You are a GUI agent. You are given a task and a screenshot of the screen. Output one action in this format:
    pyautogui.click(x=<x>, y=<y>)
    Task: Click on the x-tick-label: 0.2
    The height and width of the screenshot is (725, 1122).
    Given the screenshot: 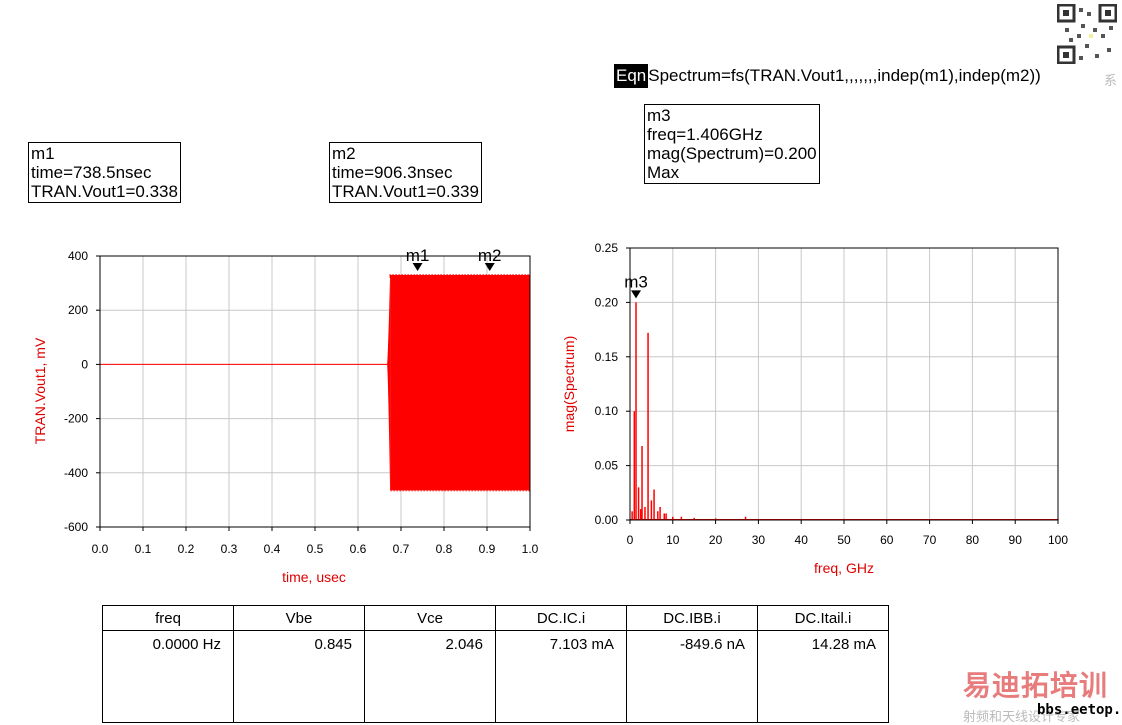 What is the action you would take?
    pyautogui.click(x=186, y=549)
    